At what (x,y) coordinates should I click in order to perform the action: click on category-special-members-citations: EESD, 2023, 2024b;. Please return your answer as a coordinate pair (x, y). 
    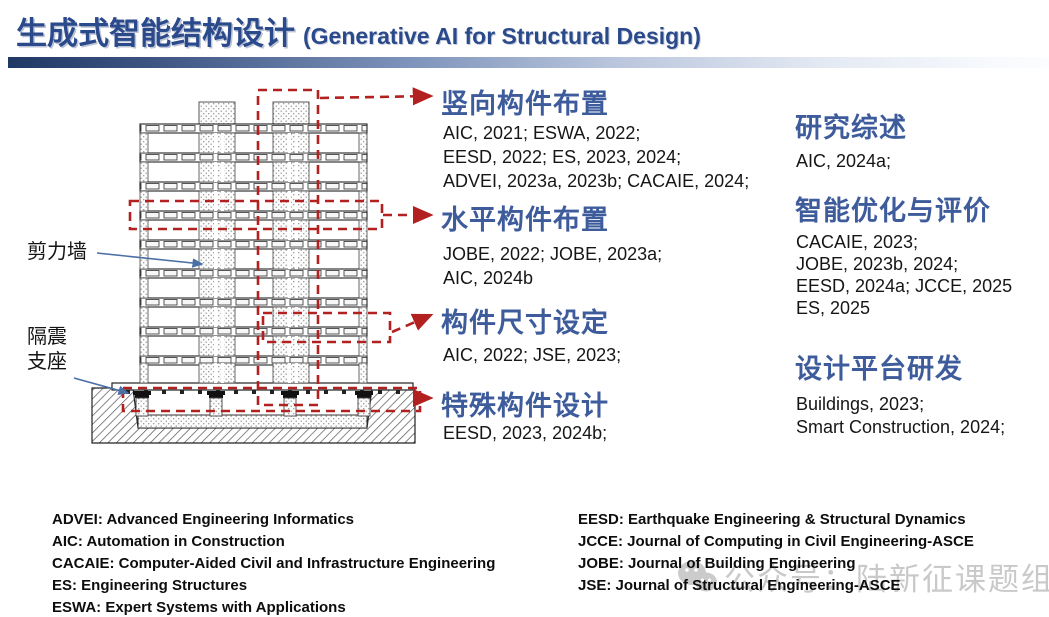
    Looking at the image, I should click on (525, 433).